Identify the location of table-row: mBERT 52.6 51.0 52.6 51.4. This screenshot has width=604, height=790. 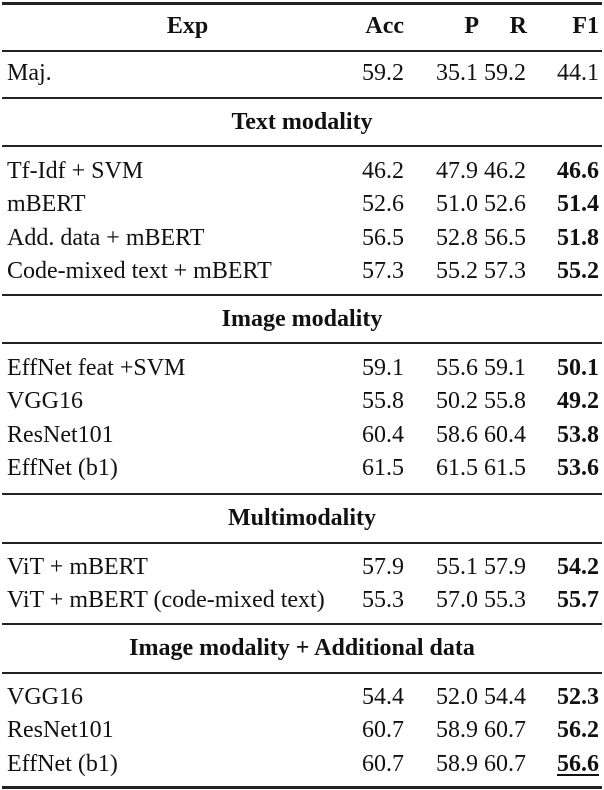
(303, 204).